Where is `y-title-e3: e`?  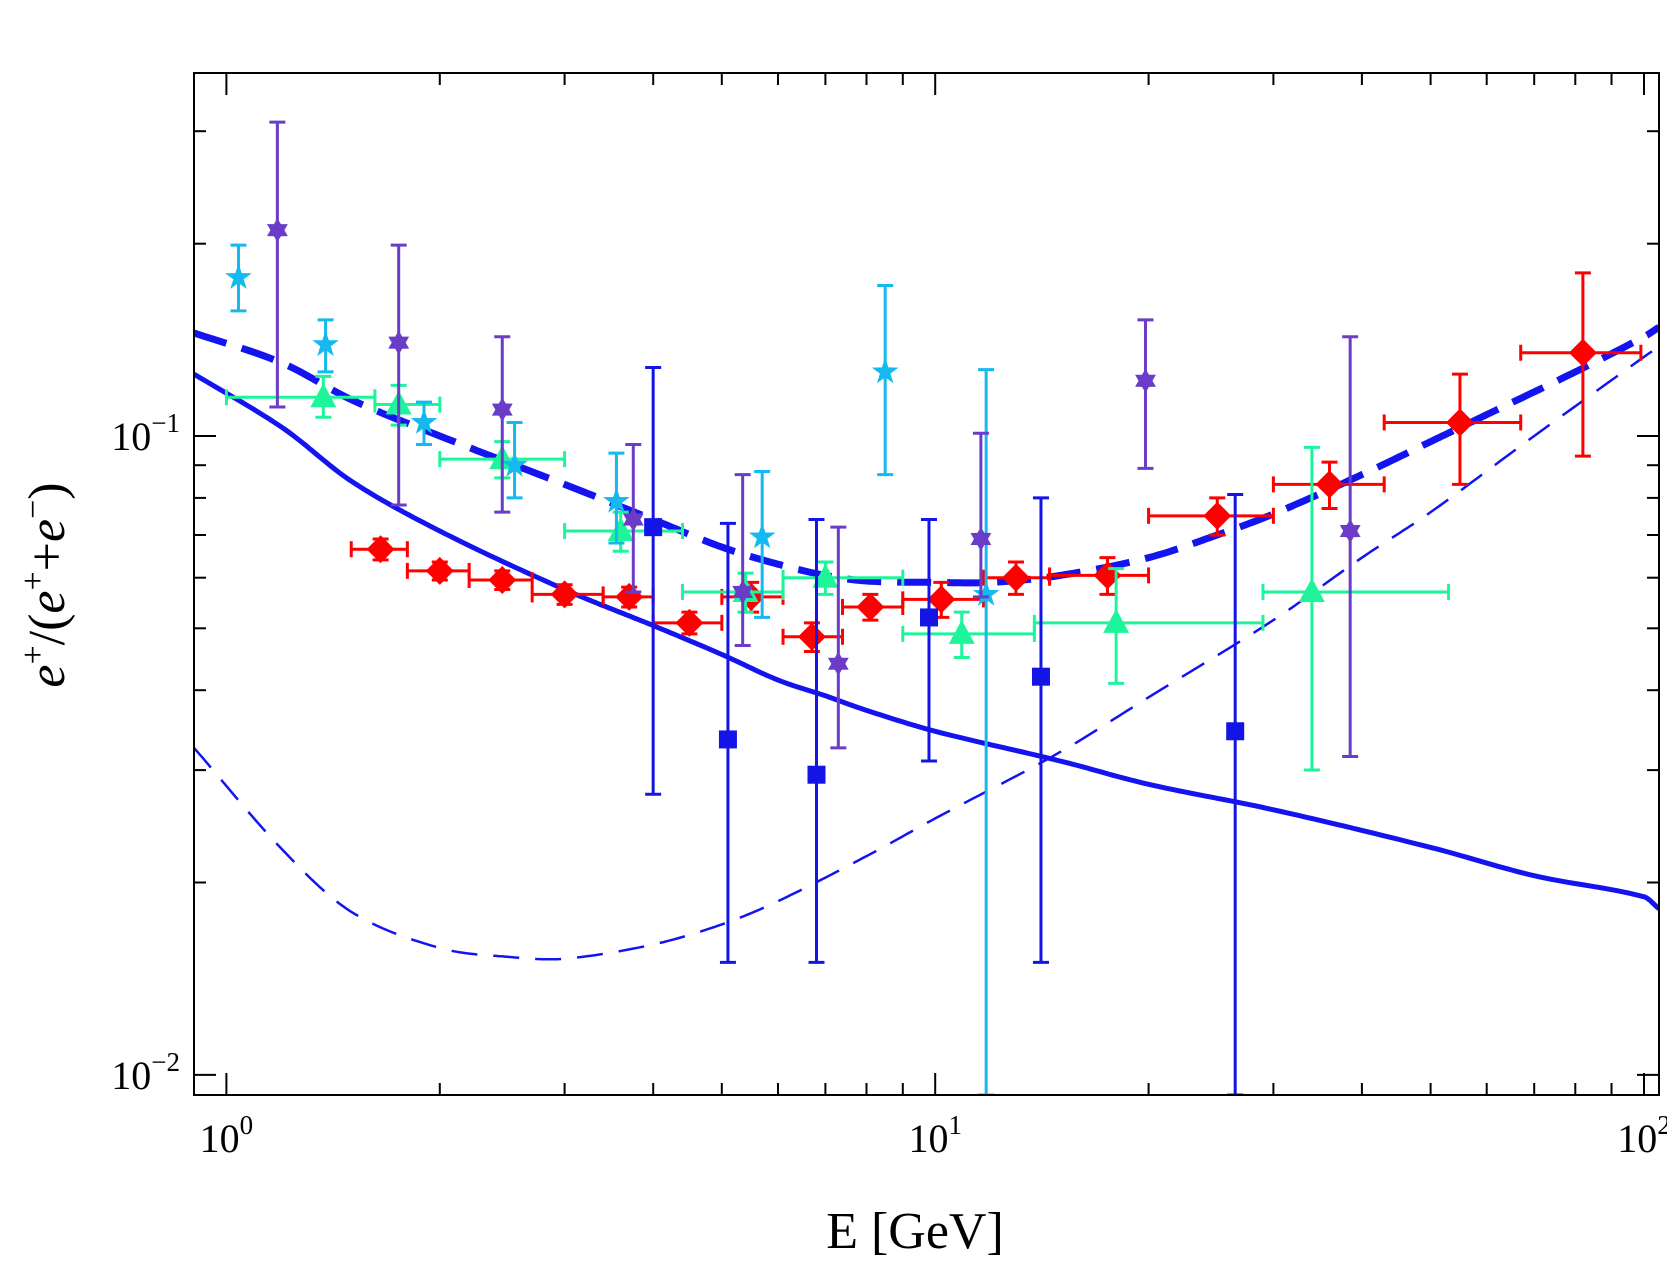
y-title-e3: e is located at coordinates (47, 530).